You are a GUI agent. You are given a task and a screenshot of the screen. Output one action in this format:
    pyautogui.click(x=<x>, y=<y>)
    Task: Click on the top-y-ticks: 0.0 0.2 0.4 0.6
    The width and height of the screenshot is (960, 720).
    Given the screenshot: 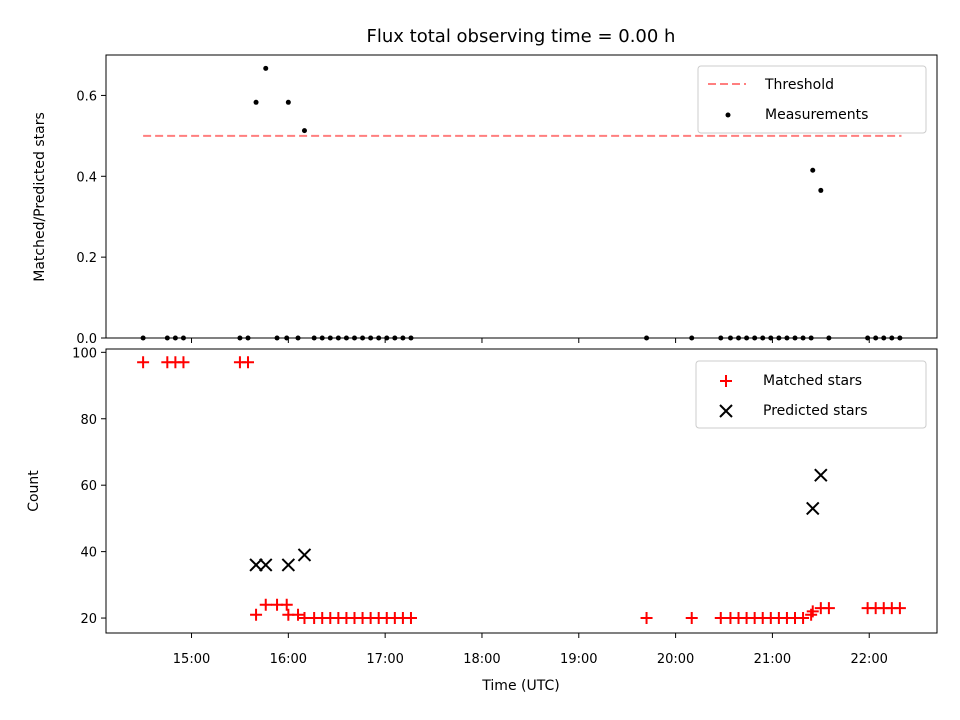 What is the action you would take?
    pyautogui.click(x=91, y=218)
    